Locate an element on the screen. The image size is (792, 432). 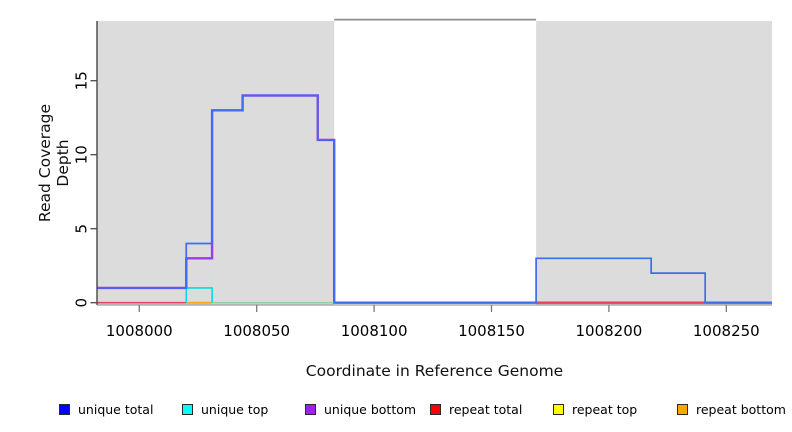
x-tick-label: 1008150 is located at coordinates (491, 331).